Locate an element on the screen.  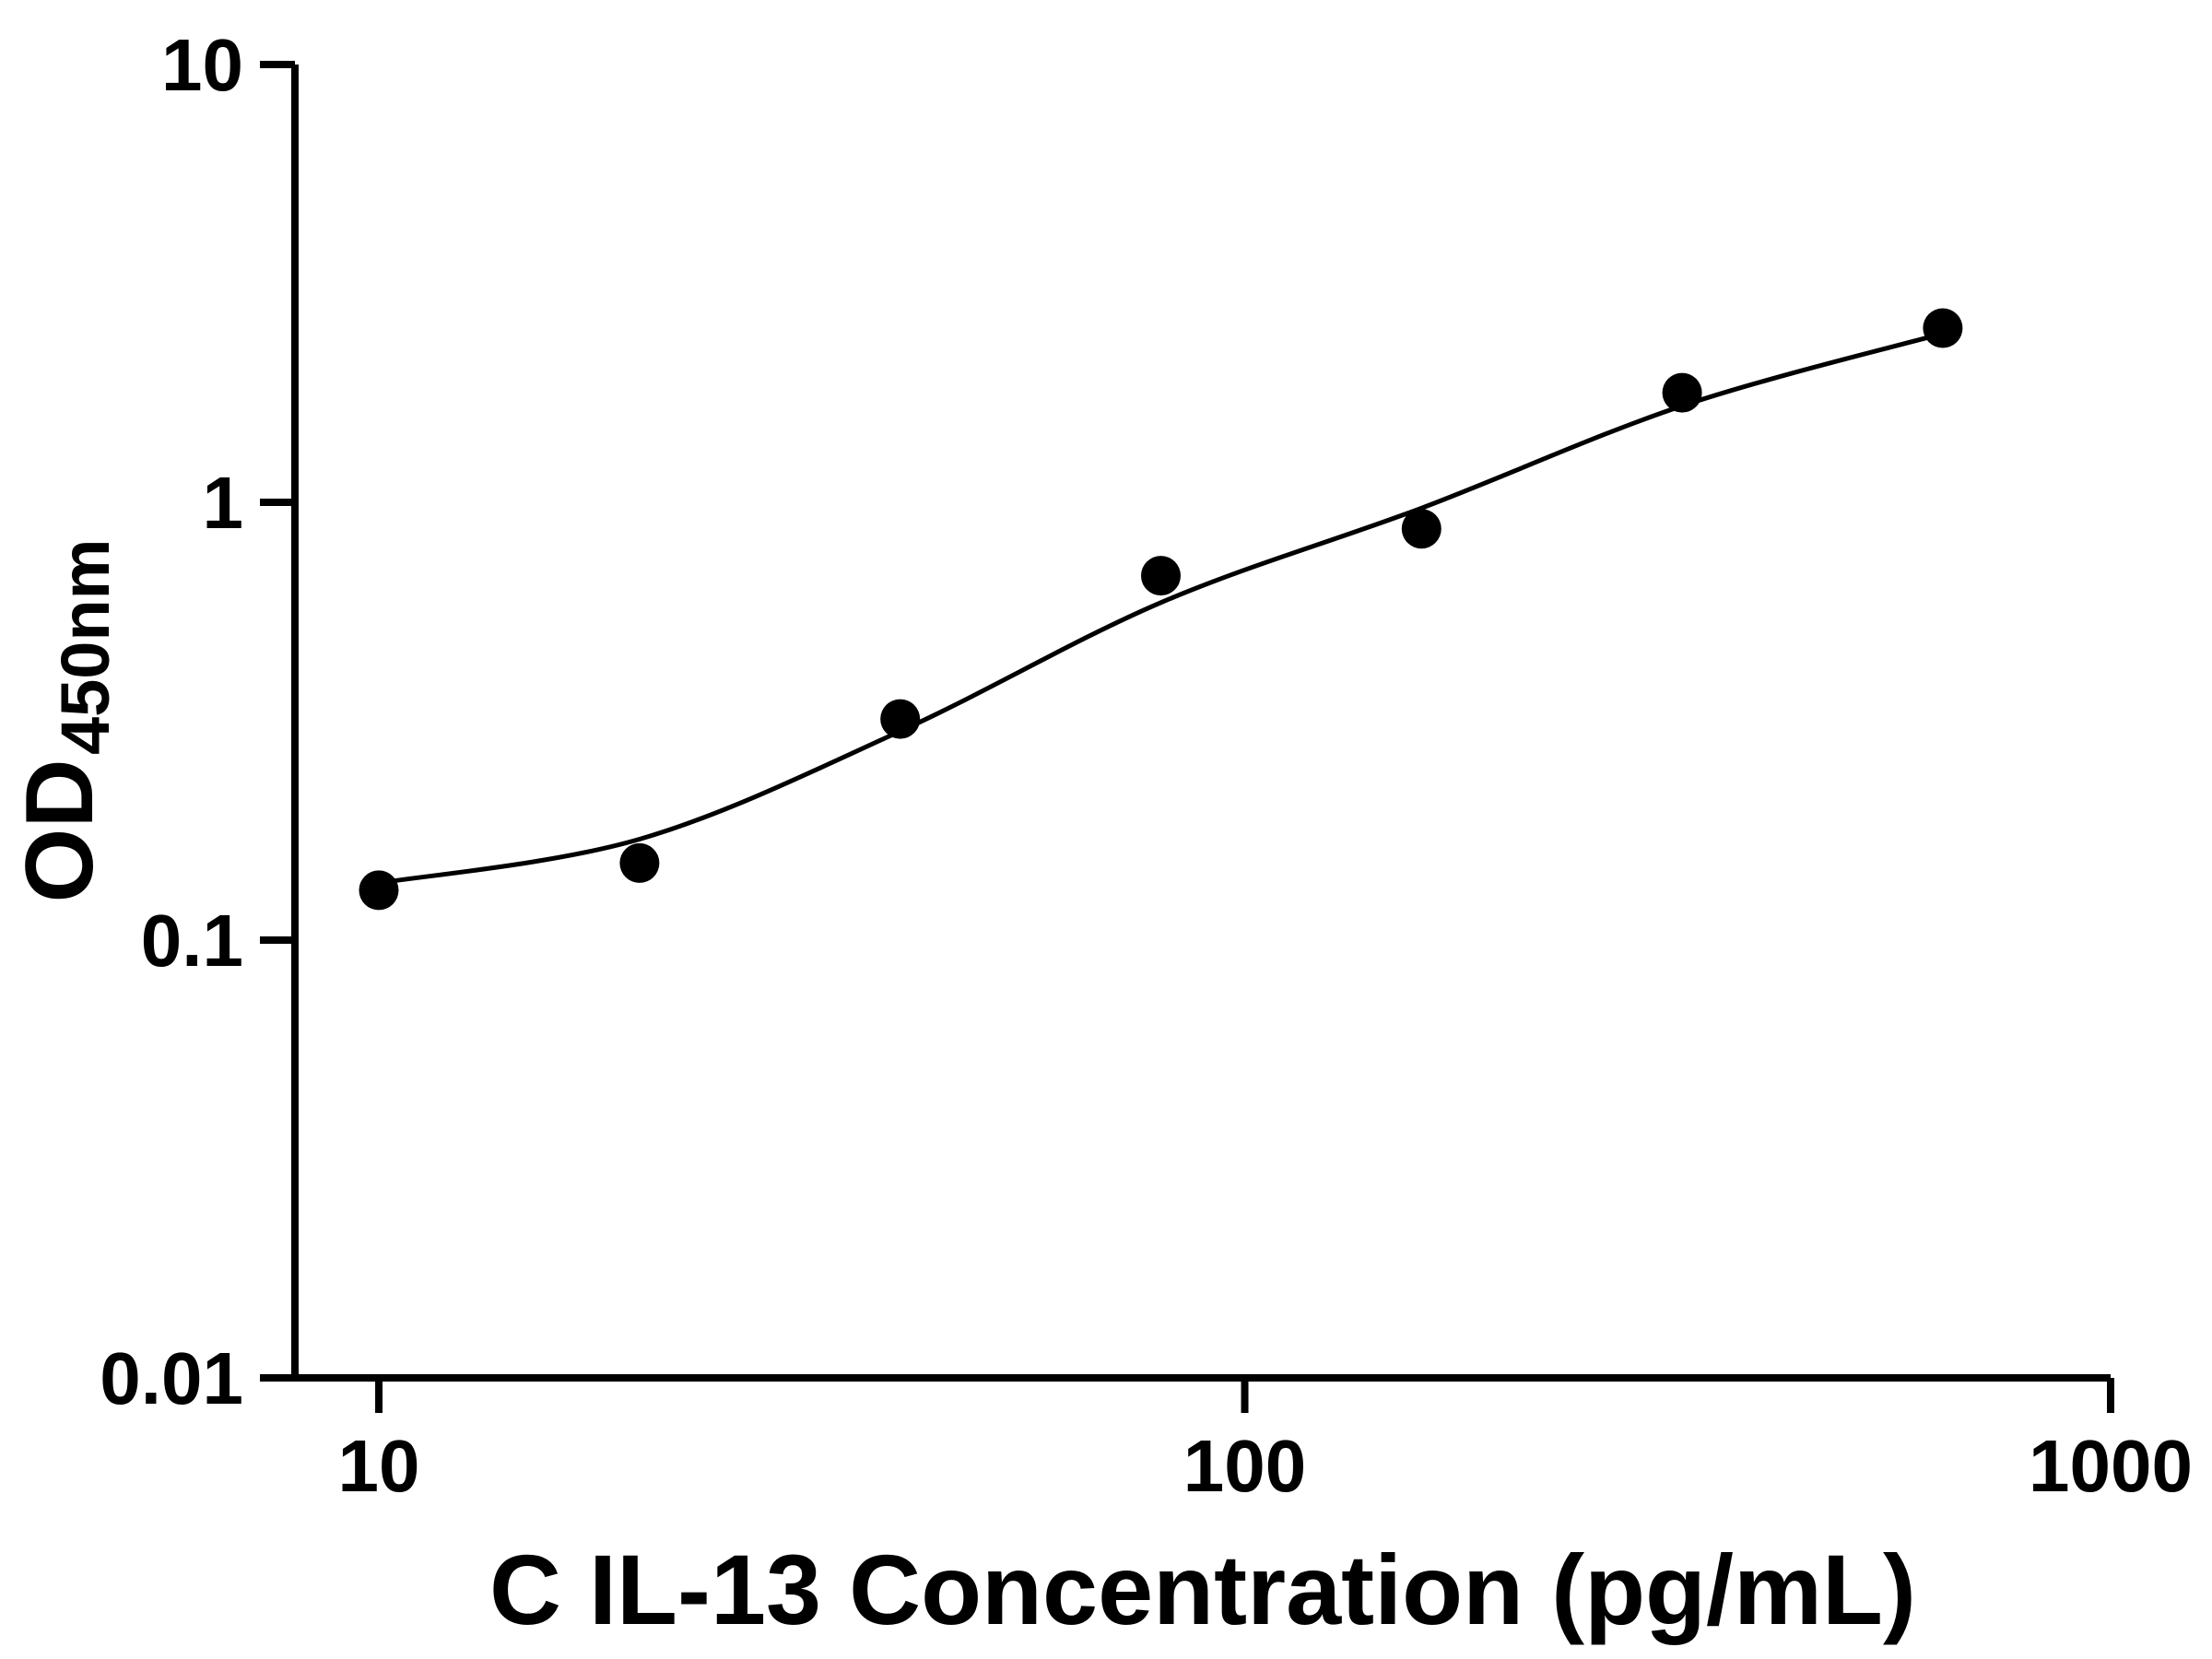
y-tick-label: 1 is located at coordinates (223, 503).